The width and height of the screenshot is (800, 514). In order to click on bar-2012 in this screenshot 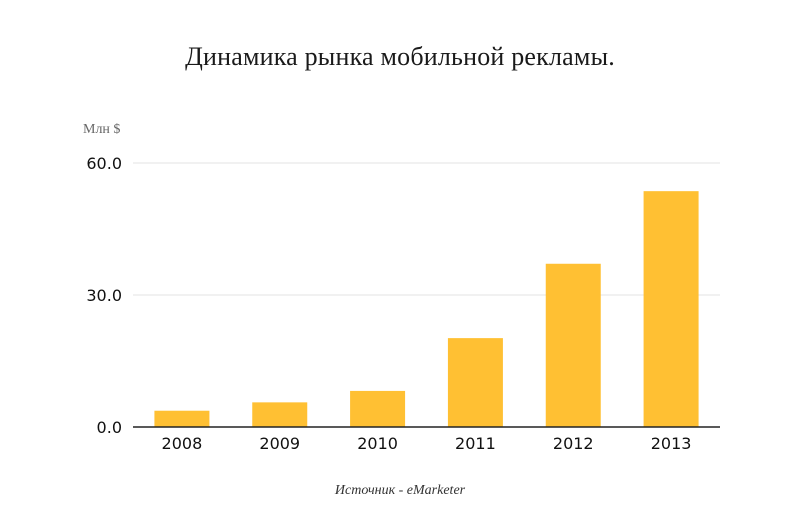, I will do `click(573, 345)`.